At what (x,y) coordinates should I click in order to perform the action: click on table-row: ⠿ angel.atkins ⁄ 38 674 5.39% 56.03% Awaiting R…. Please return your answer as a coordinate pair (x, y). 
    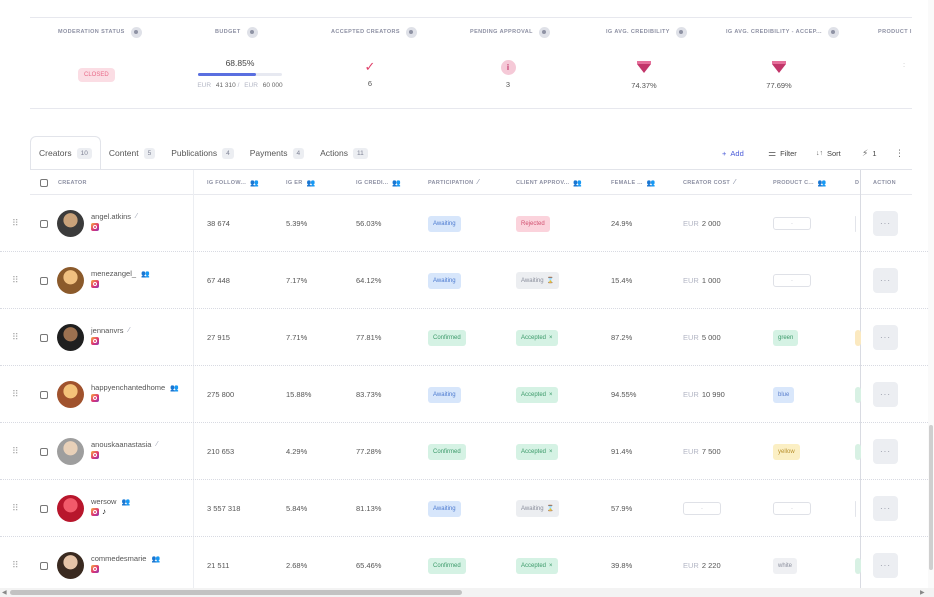
    Looking at the image, I should click on (467, 223).